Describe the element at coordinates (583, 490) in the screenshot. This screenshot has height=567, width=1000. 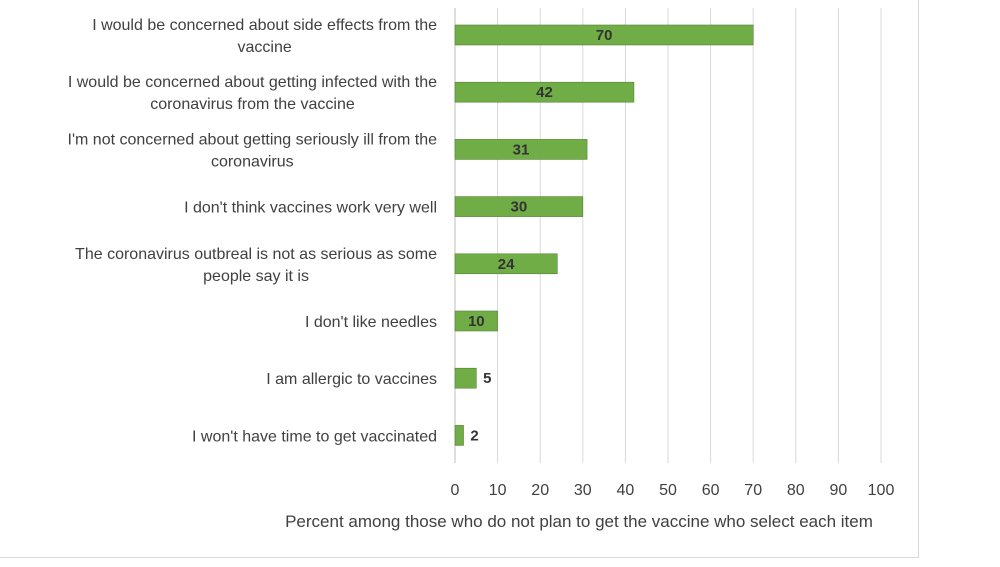
I see `x-tick-label: 30` at that location.